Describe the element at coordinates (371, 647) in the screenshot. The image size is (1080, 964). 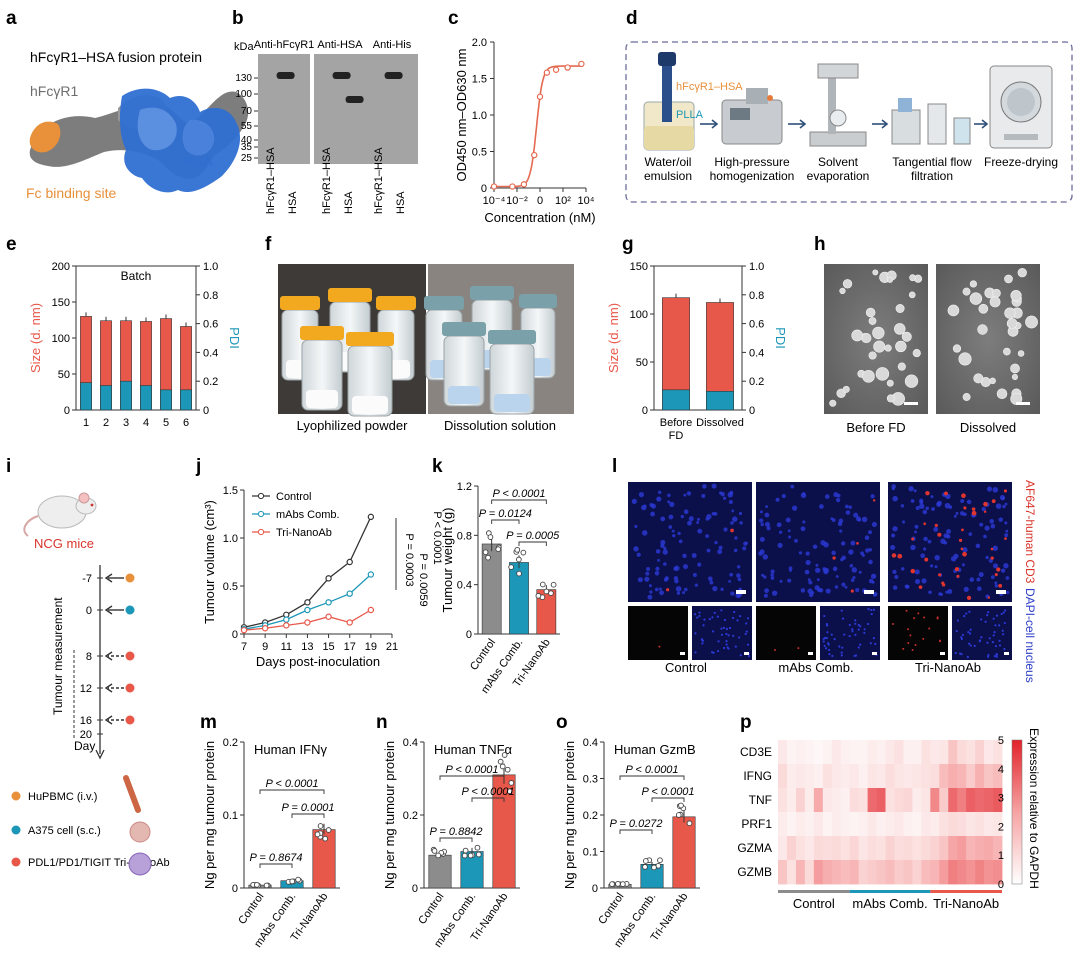
I see `x-tick-label: 19` at that location.